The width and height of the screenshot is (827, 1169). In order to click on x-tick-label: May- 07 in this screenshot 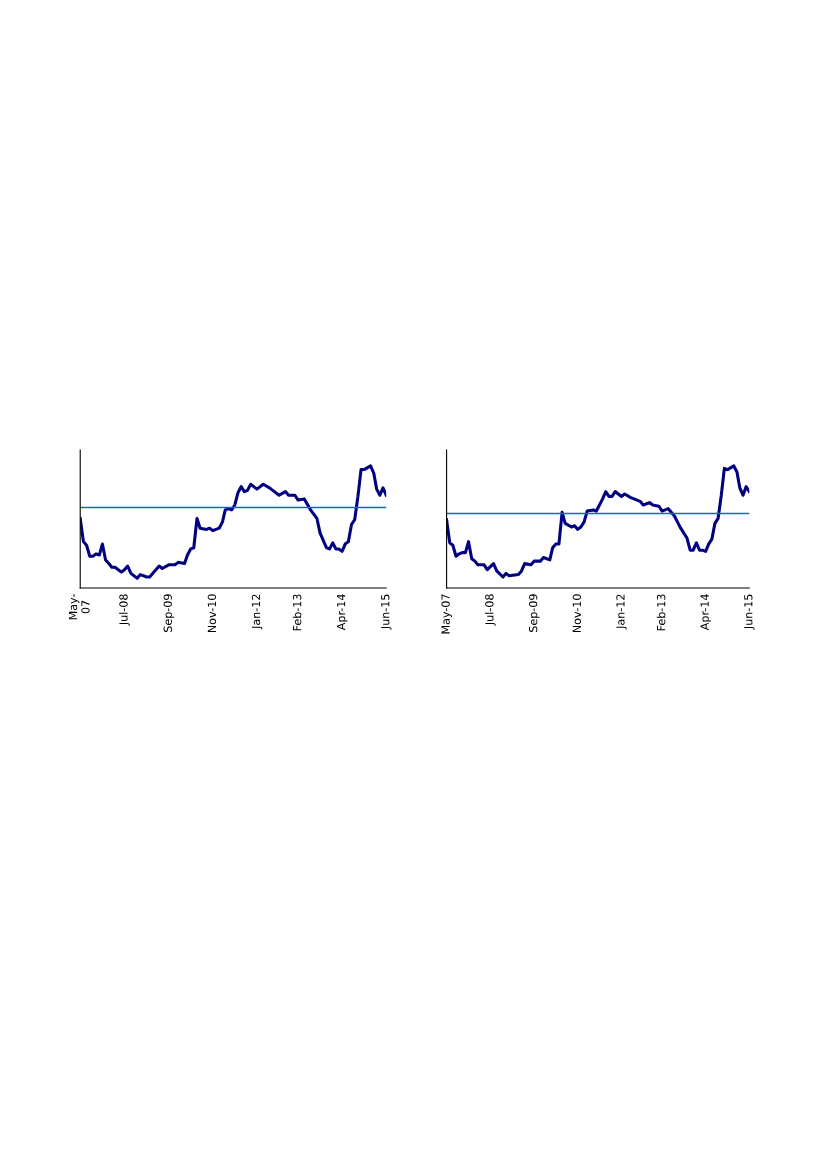, I will do `click(79, 607)`.